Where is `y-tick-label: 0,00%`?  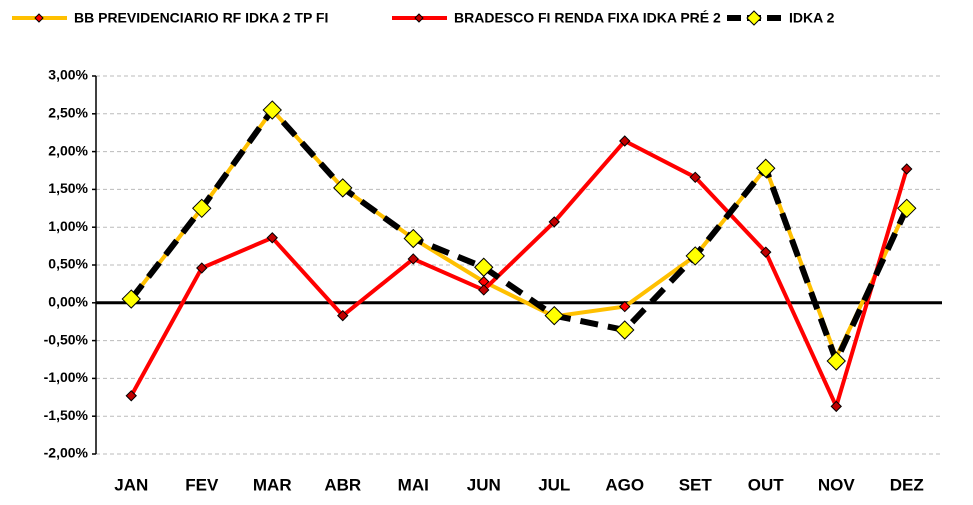
y-tick-label: 0,00% is located at coordinates (68, 302).